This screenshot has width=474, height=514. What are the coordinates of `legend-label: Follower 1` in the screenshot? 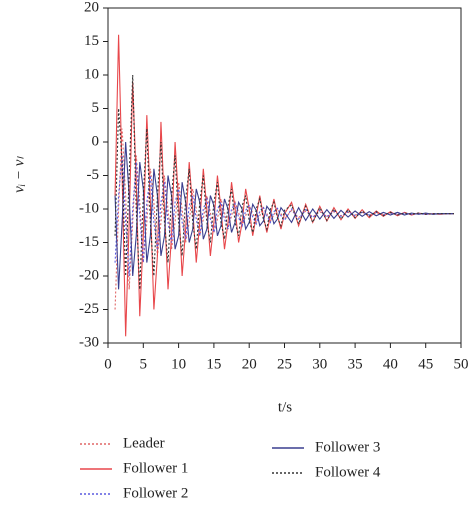 It's located at (155, 468).